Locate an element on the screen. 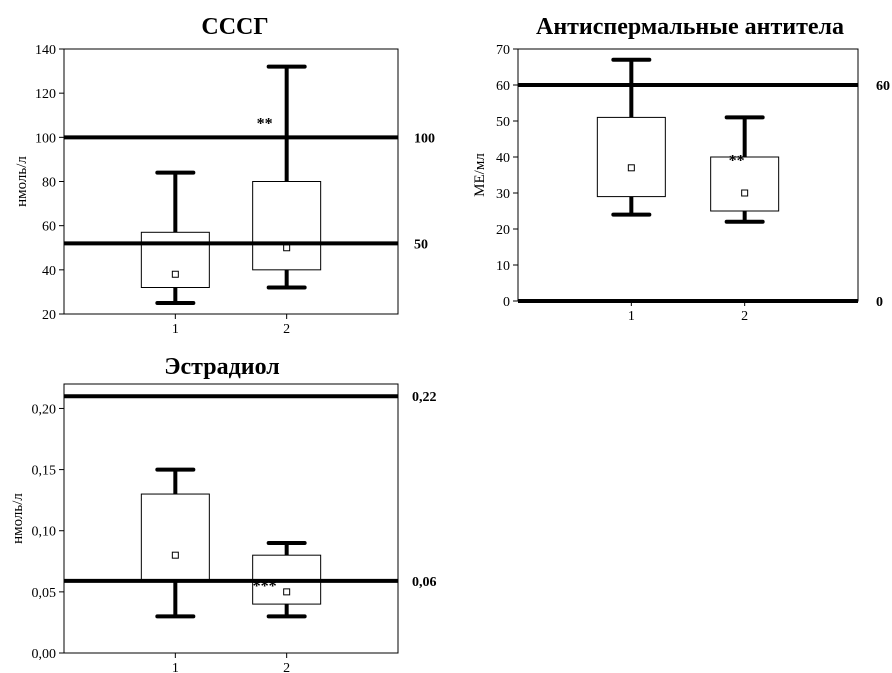  chart-title: Эстрадиол is located at coordinates (221, 367).